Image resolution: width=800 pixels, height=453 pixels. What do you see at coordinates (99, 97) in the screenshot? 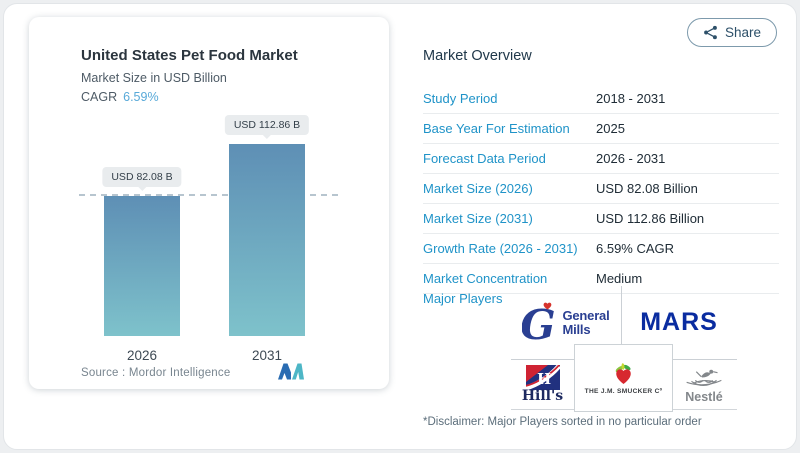
I see `cagr-label: CAGR` at bounding box center [99, 97].